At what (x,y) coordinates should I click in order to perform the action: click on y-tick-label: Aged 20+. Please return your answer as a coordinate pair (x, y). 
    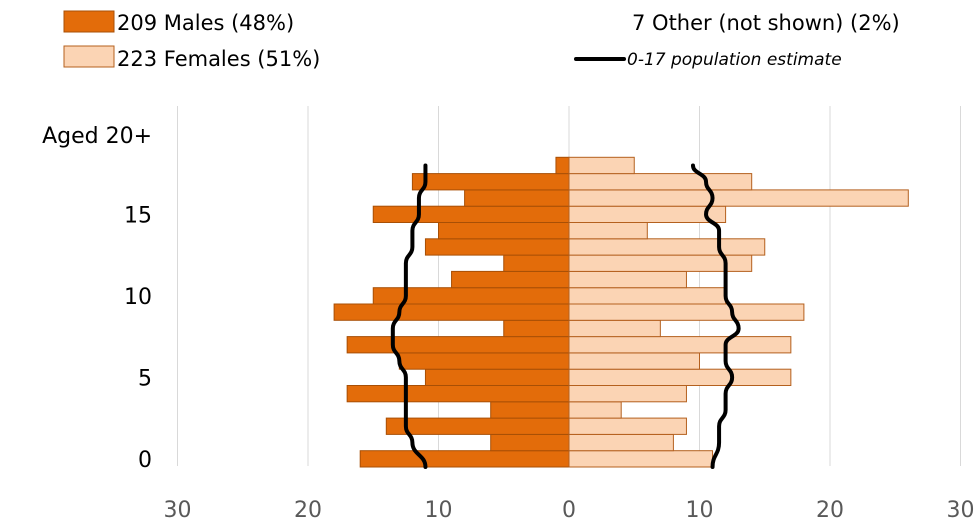
    Looking at the image, I should click on (97, 136).